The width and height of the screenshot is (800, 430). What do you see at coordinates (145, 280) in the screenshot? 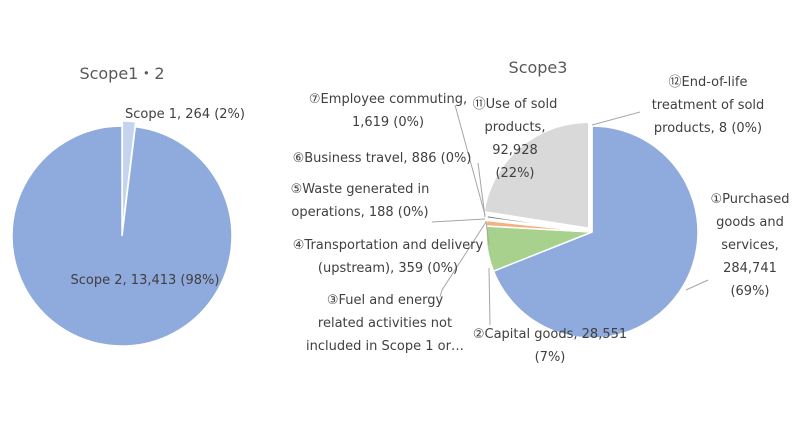
I see `data-label-scope-2: Scope 2, 13,413 (98%)` at bounding box center [145, 280].